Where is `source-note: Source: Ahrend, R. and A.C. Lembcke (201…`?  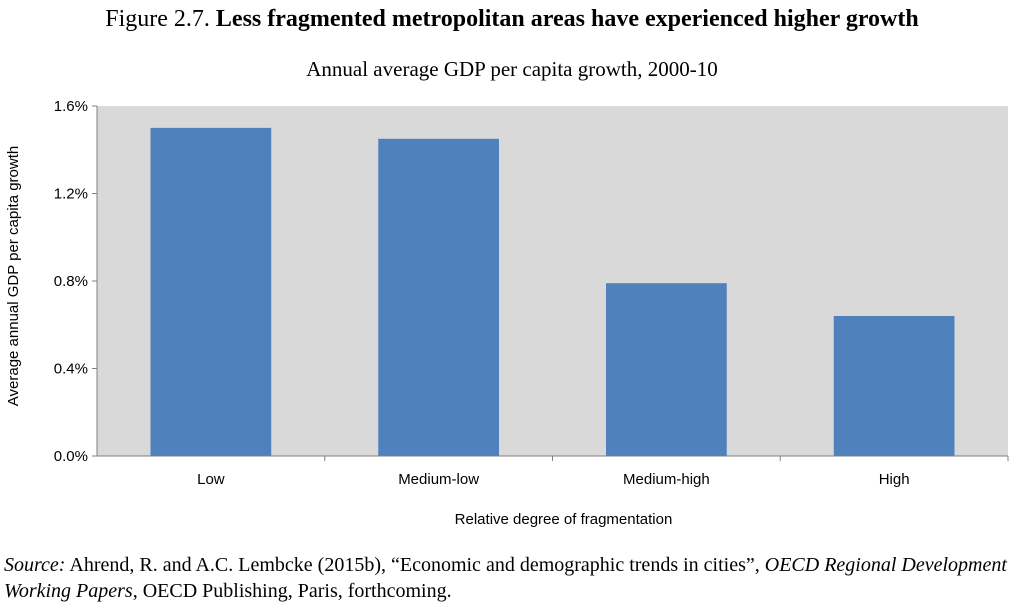
source-note: Source: Ahrend, R. and A.C. Lembcke (201… is located at coordinates (512, 578).